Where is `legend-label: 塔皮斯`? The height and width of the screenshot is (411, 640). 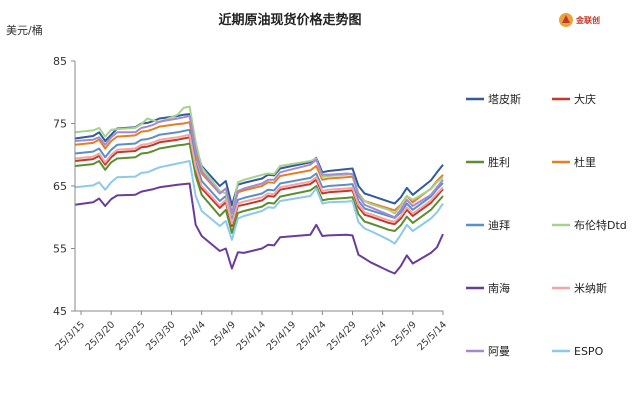
legend-label: 塔皮斯 is located at coordinates (504, 99).